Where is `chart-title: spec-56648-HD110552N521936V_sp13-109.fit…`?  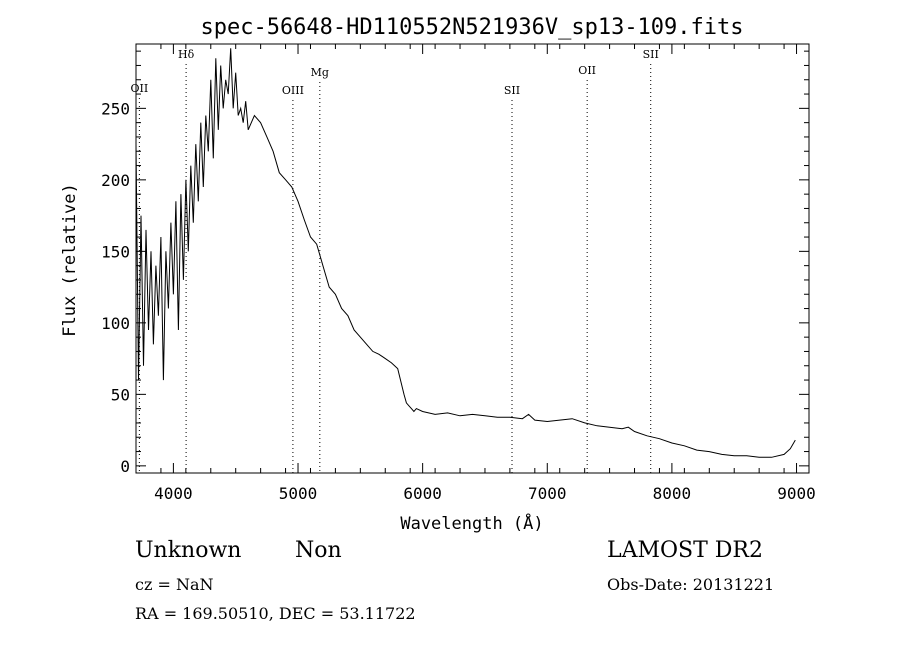
chart-title: spec-56648-HD110552N521936V_sp13-109.fit… is located at coordinates (471, 27).